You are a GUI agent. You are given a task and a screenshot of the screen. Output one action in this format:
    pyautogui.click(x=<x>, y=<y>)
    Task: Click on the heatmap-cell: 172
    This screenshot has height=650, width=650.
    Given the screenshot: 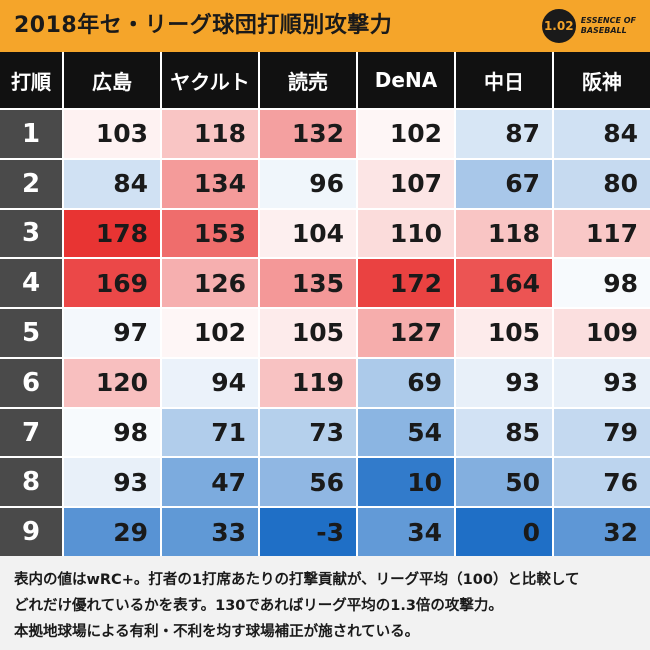 What is the action you would take?
    pyautogui.click(x=406, y=283)
    